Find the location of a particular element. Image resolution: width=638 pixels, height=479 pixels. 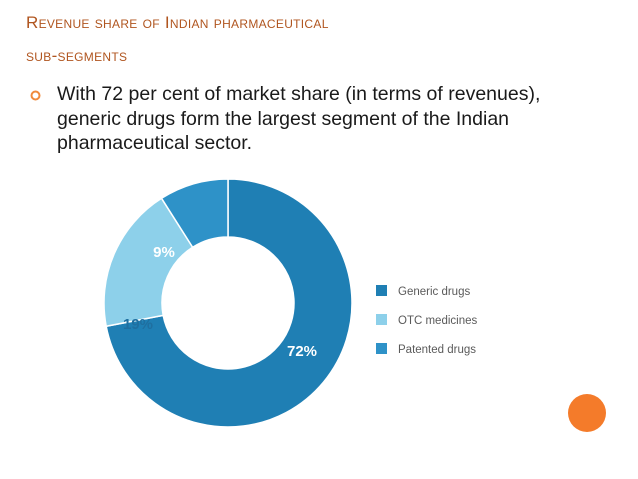

percent-label-patented-drugs: 9% is located at coordinates (164, 252).